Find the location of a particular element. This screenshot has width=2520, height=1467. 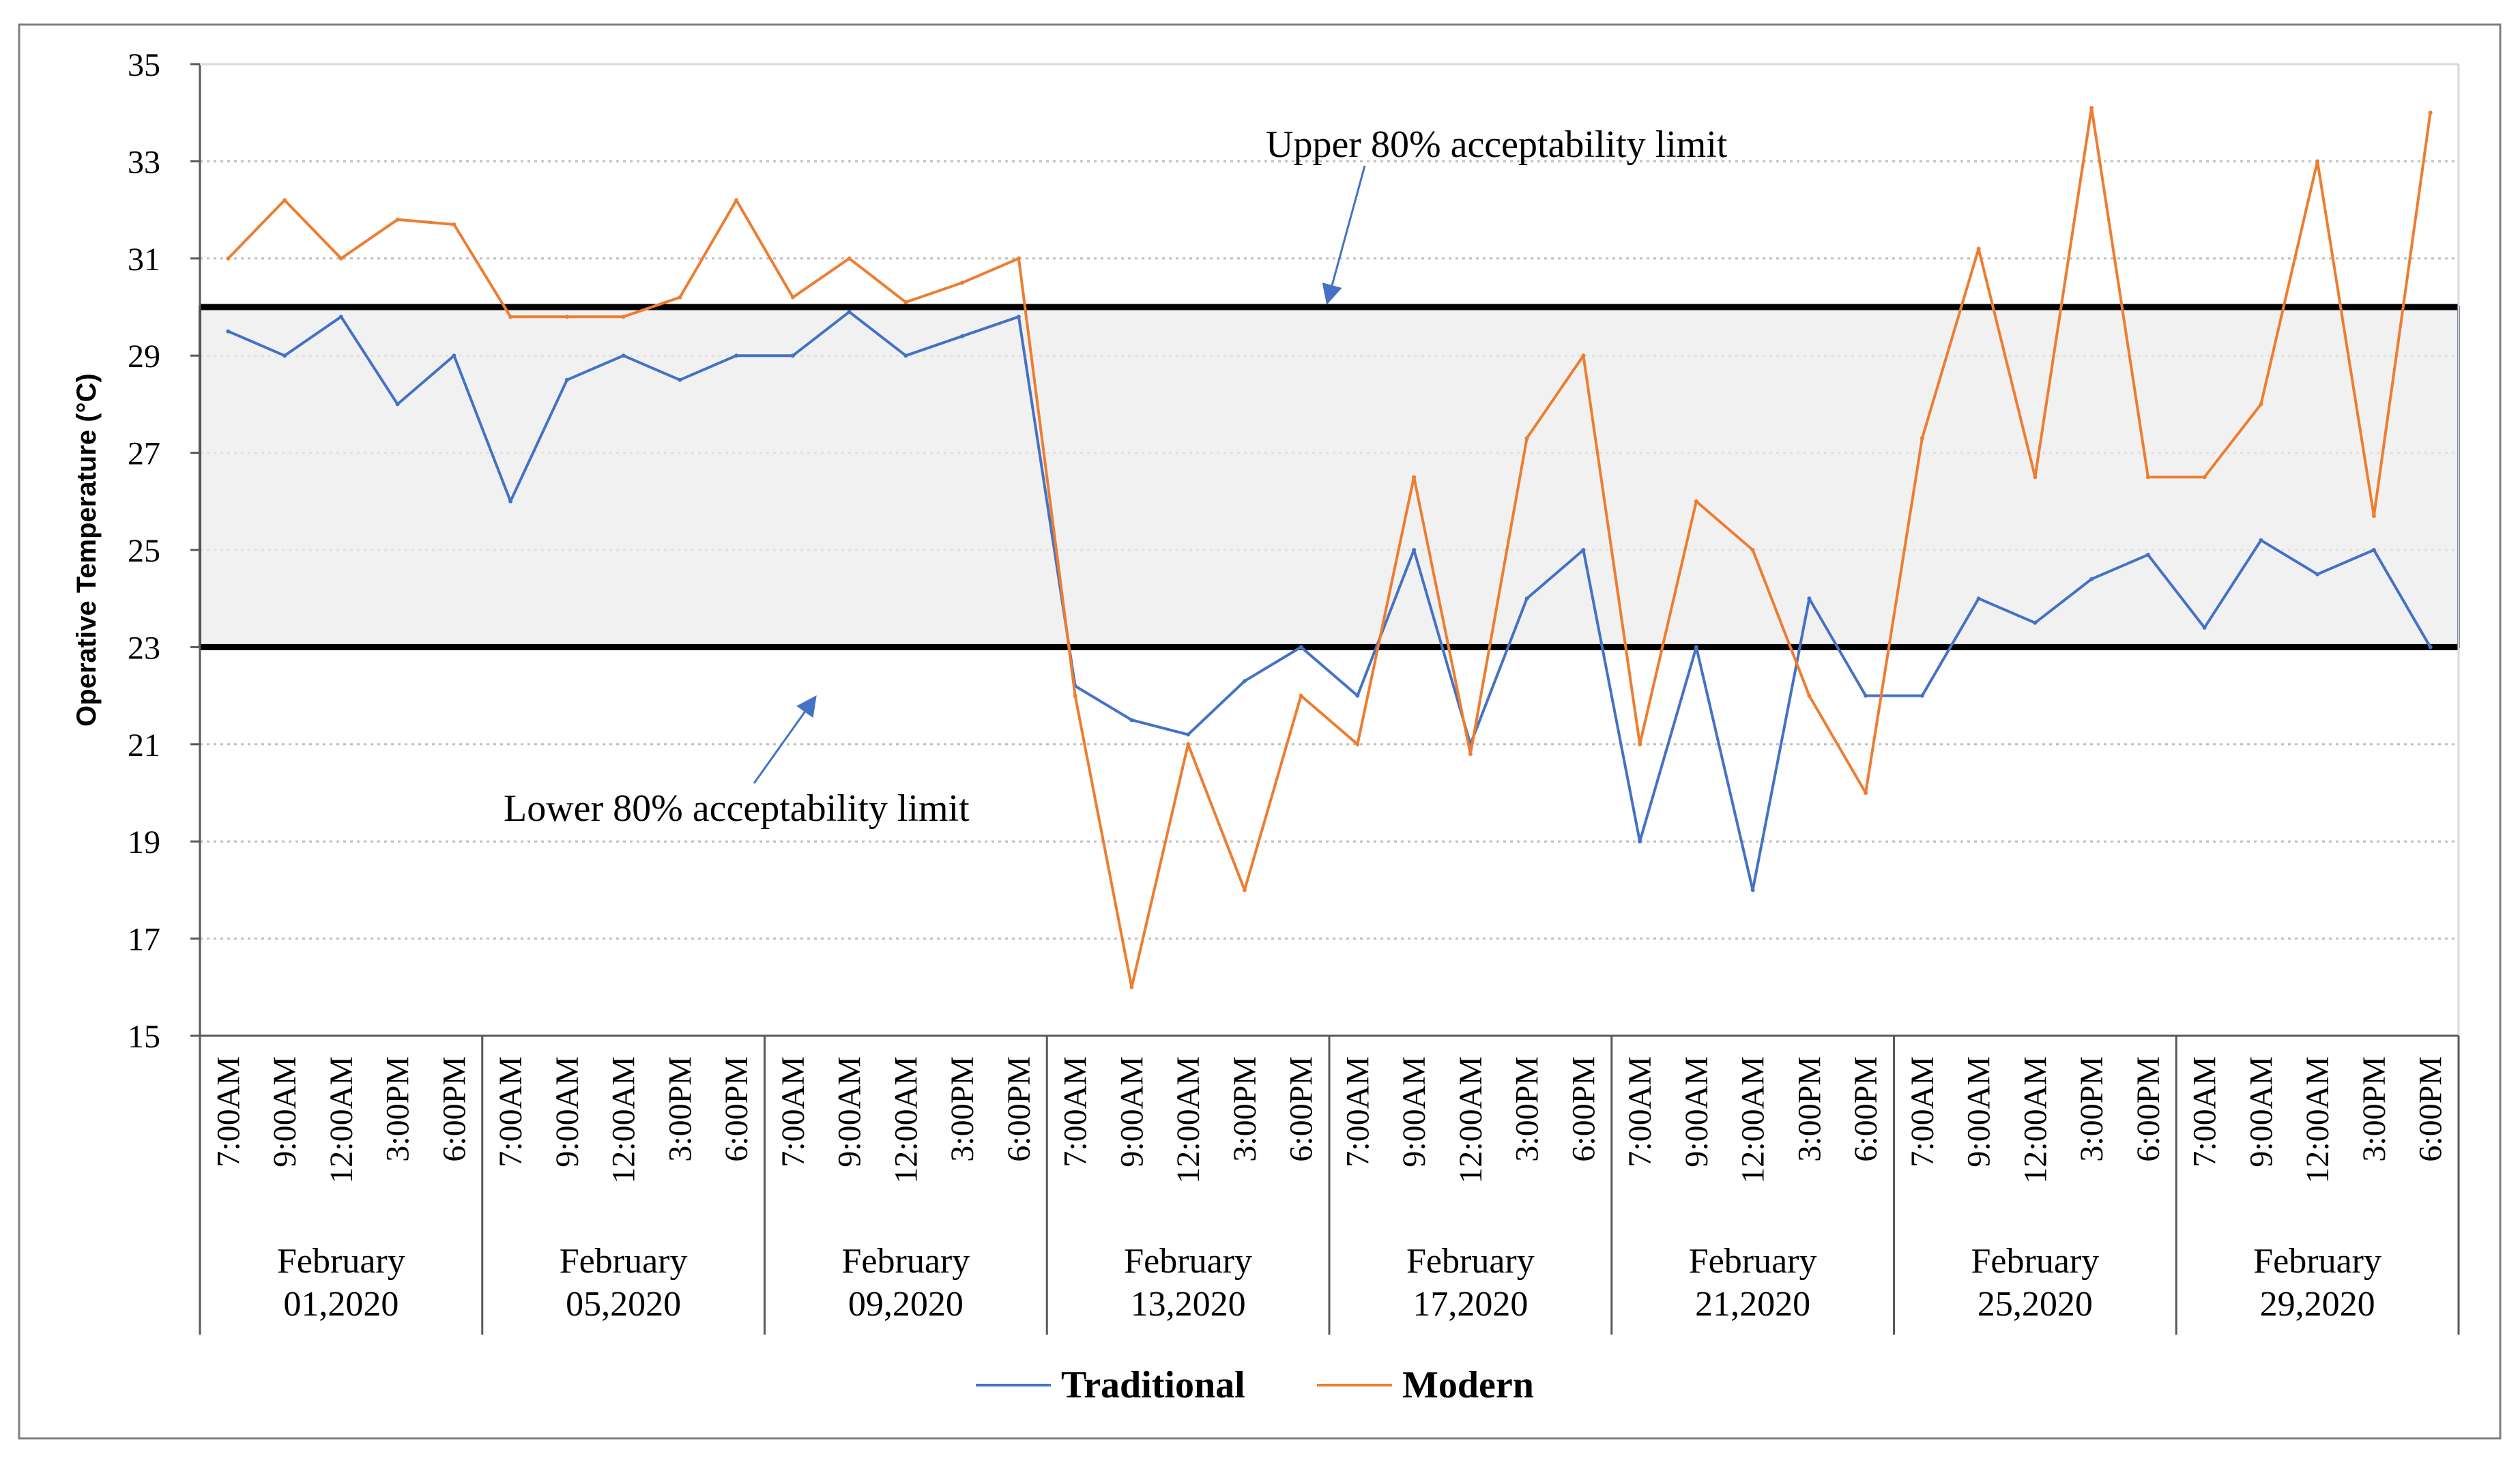

y-tick-label: 29 is located at coordinates (144, 356).